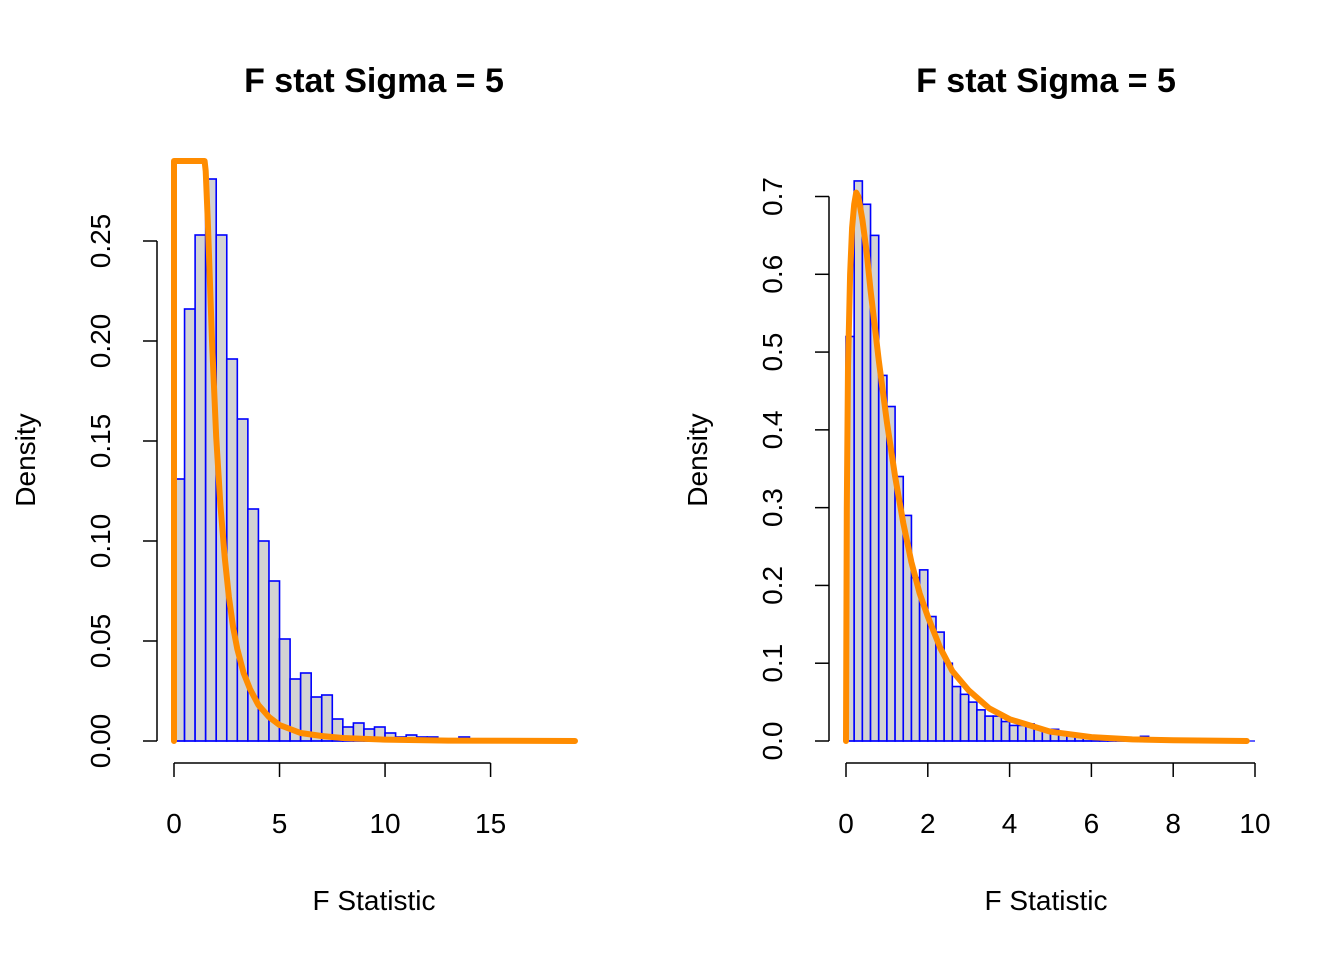 This screenshot has height=960, width=1344. What do you see at coordinates (772, 196) in the screenshot?
I see `y-tick-label: 0.7` at bounding box center [772, 196].